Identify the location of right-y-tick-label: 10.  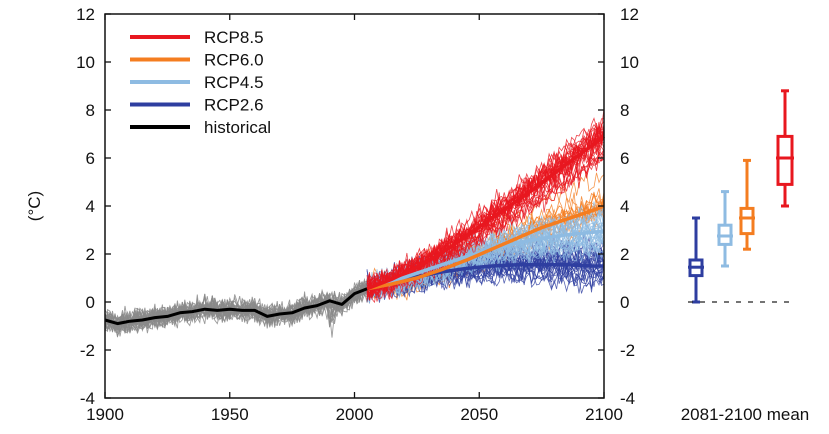
(629, 62).